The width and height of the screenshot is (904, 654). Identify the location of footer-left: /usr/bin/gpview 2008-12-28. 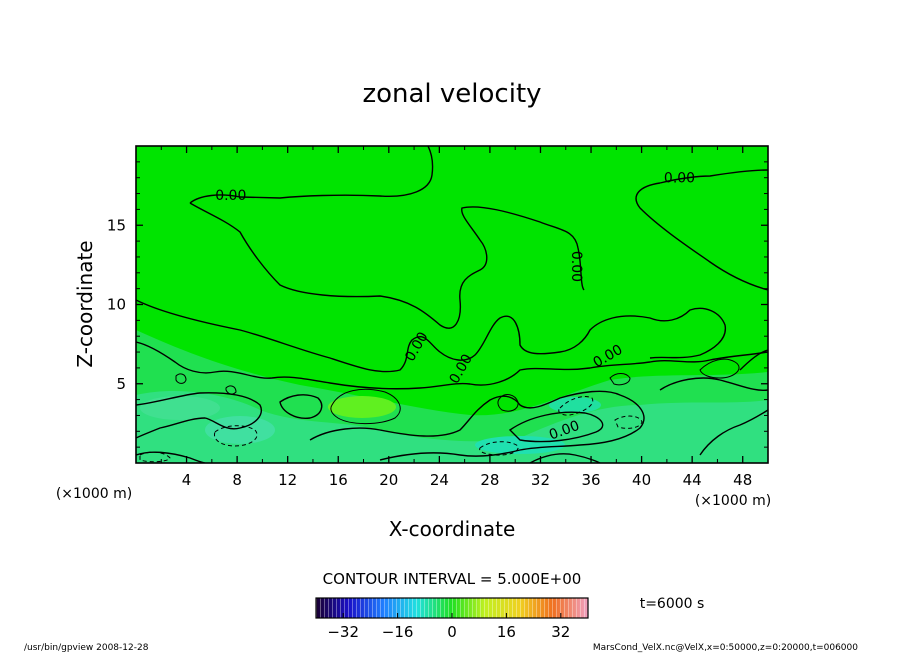
(86, 648).